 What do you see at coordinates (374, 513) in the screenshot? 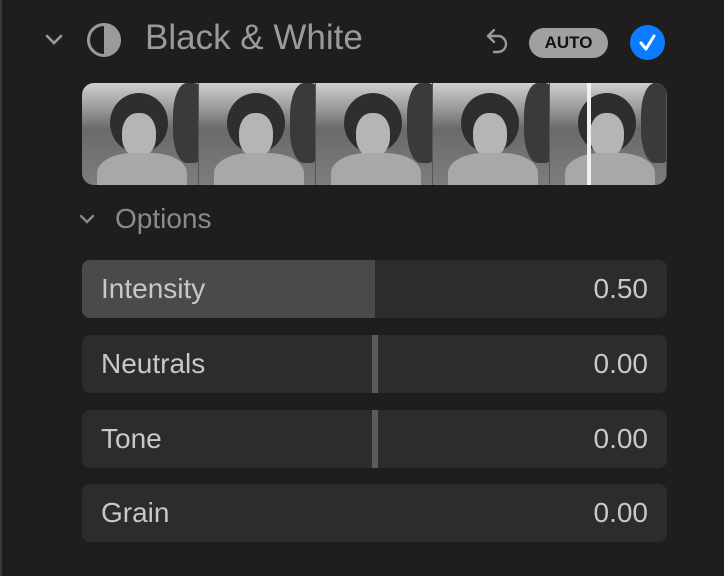
I see `grain-slider: Grain 0.00` at bounding box center [374, 513].